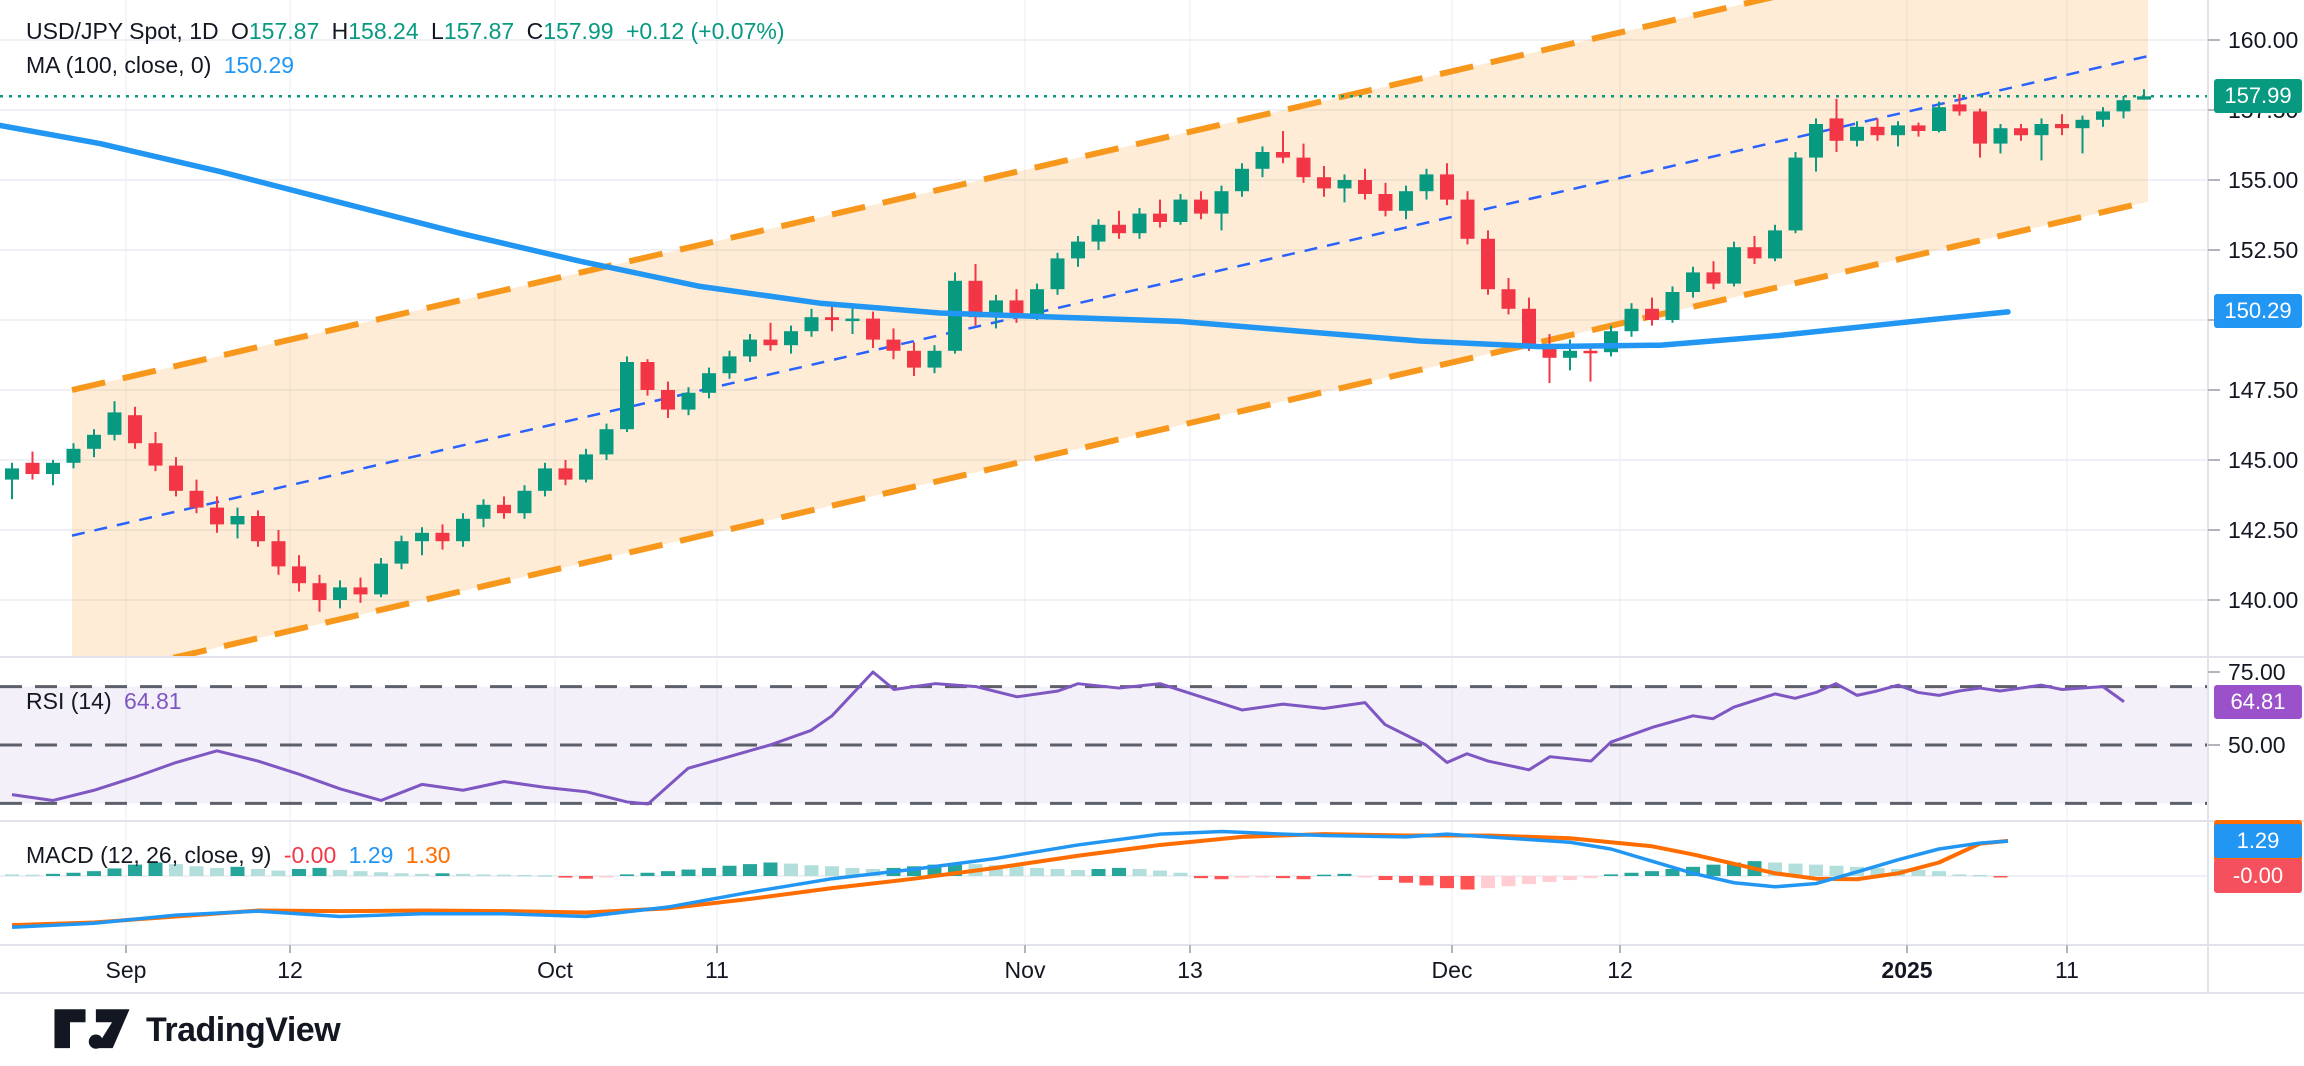 Image resolution: width=2304 pixels, height=1066 pixels. What do you see at coordinates (92, 1029) in the screenshot?
I see `tradingview-logo-icon` at bounding box center [92, 1029].